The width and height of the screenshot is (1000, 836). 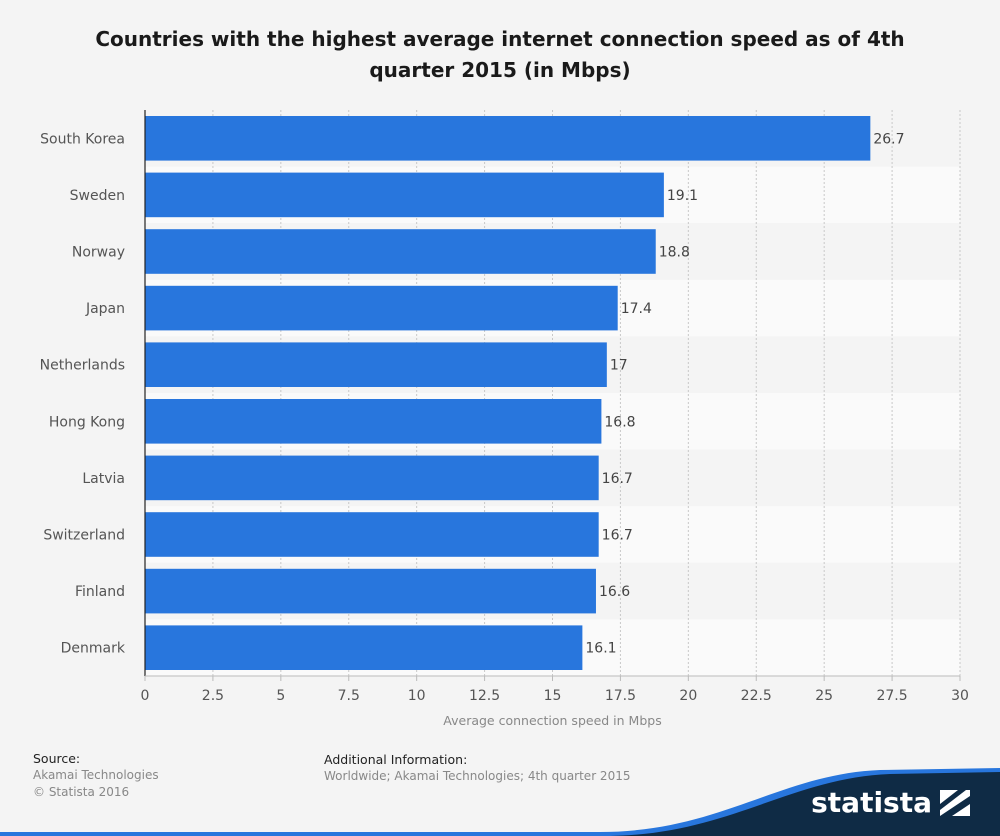 What do you see at coordinates (81, 792) in the screenshot?
I see `source-line-2: © Statista 2016` at bounding box center [81, 792].